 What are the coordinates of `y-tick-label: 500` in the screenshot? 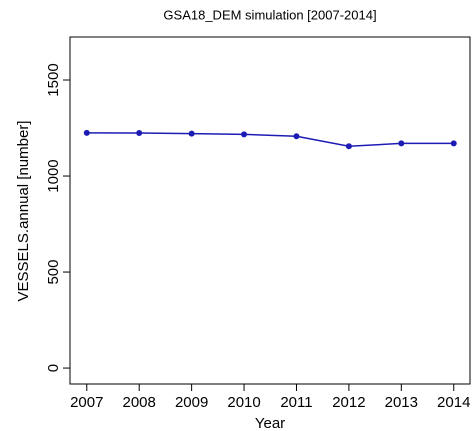 It's located at (53, 272).